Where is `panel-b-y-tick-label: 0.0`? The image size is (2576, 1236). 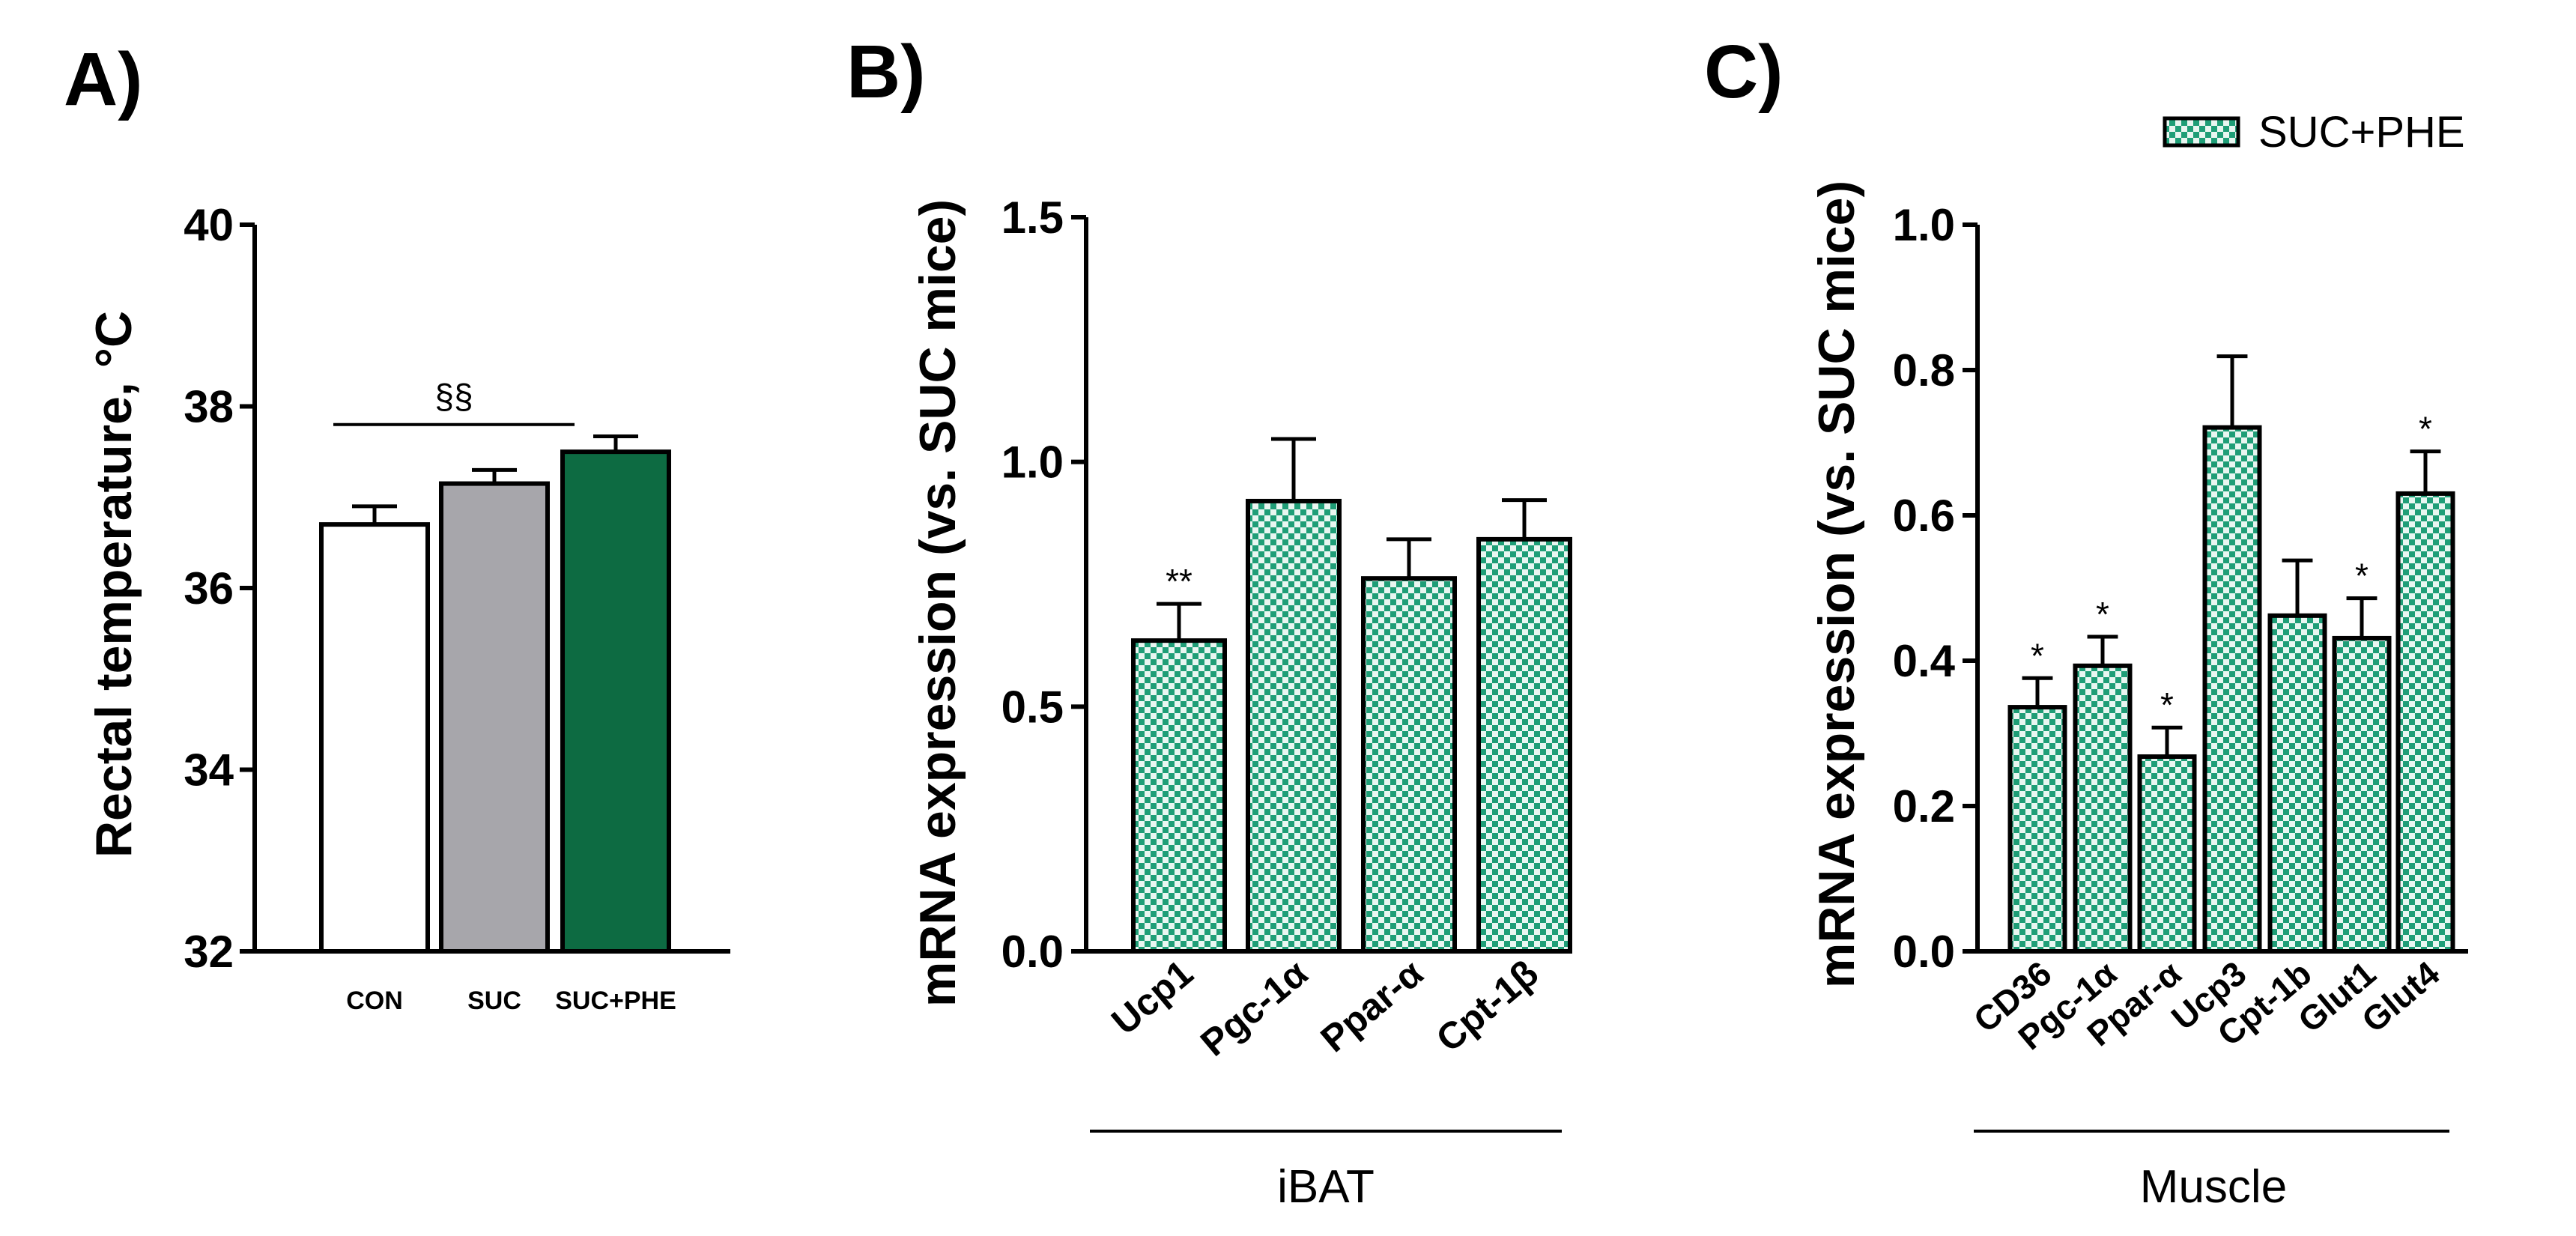
panel-b-y-tick-label: 0.0 is located at coordinates (1032, 952).